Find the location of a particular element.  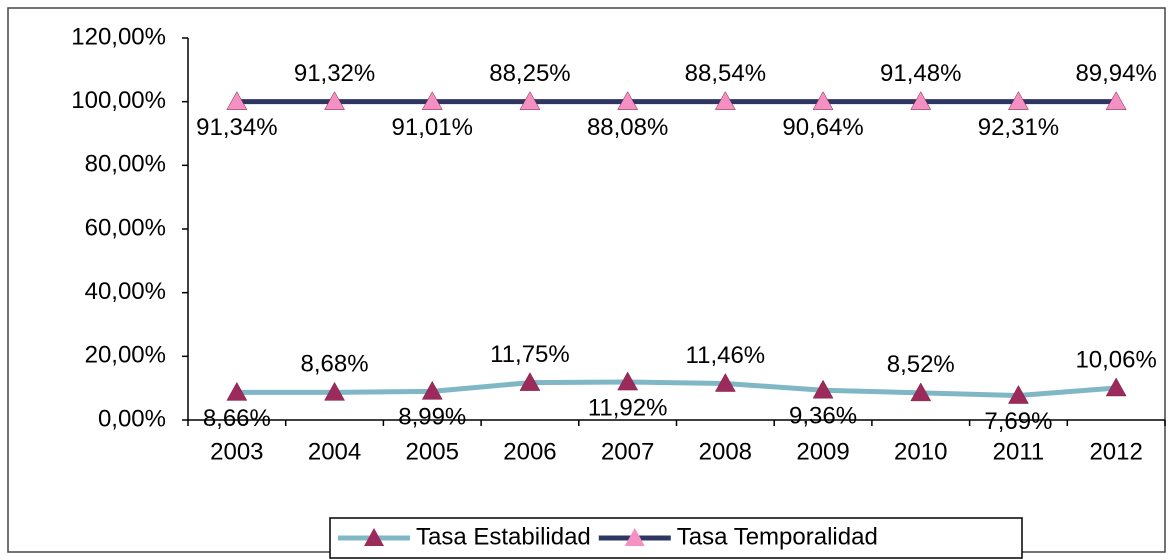

data-label: 91,01% is located at coordinates (432, 127).